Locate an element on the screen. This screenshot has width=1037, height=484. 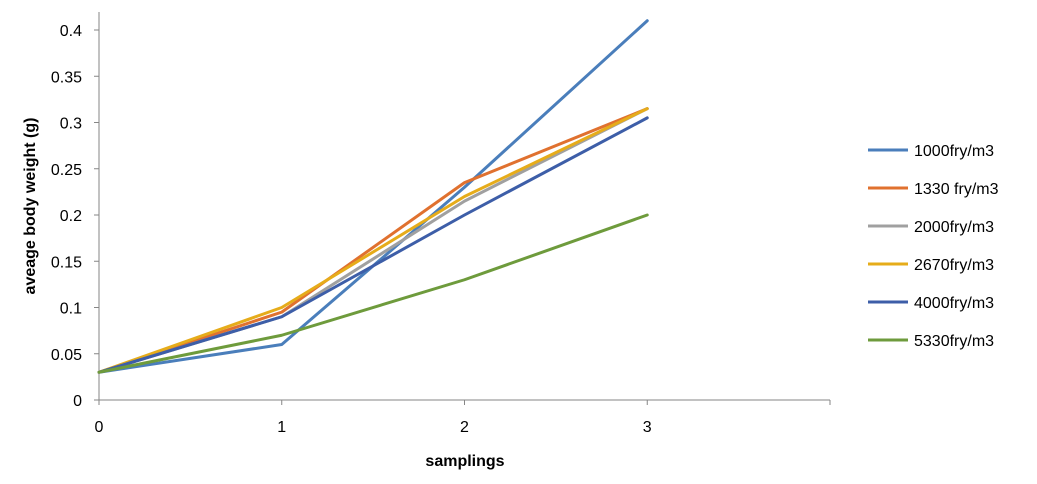
y-tick-label: 0 is located at coordinates (77, 401).